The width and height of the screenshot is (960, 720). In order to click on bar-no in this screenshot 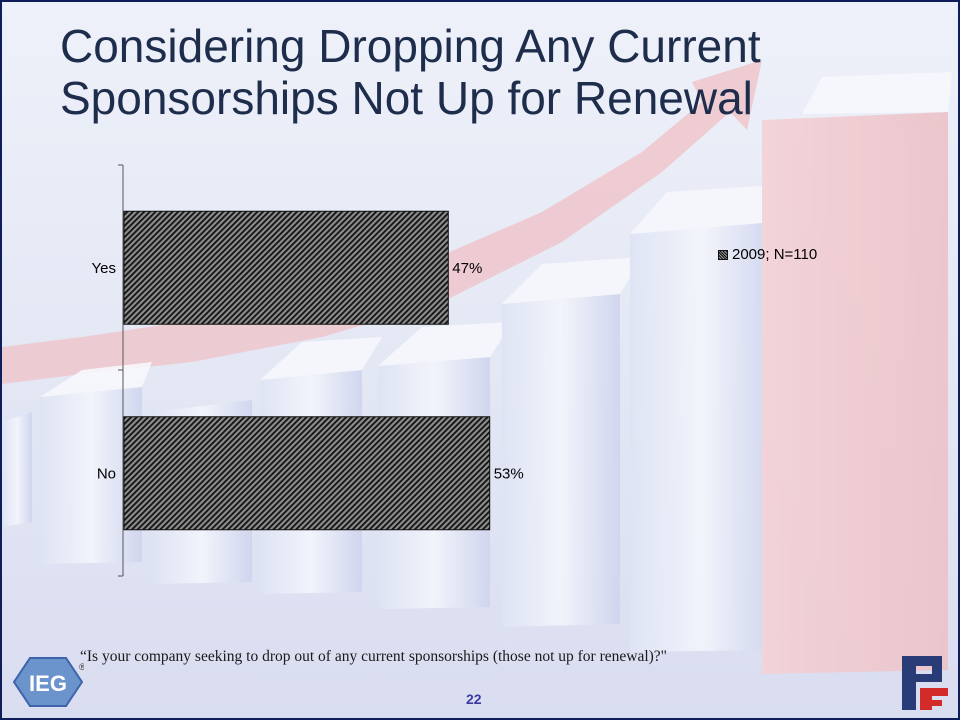, I will do `click(307, 473)`.